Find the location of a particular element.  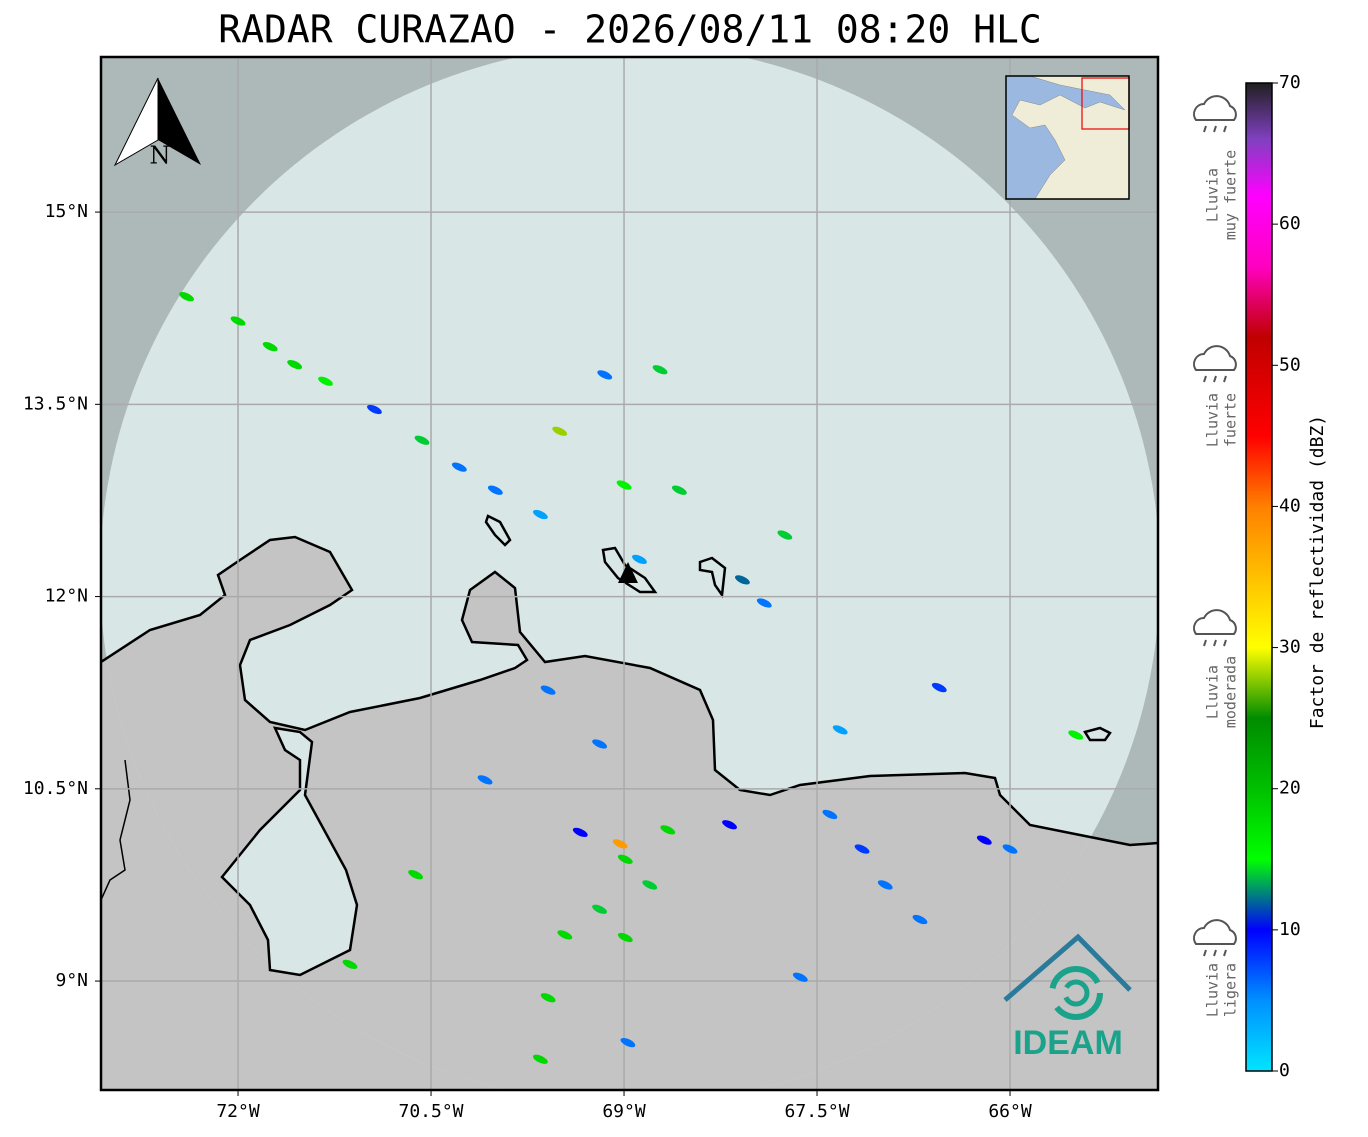

bonaire is located at coordinates (712, 577).